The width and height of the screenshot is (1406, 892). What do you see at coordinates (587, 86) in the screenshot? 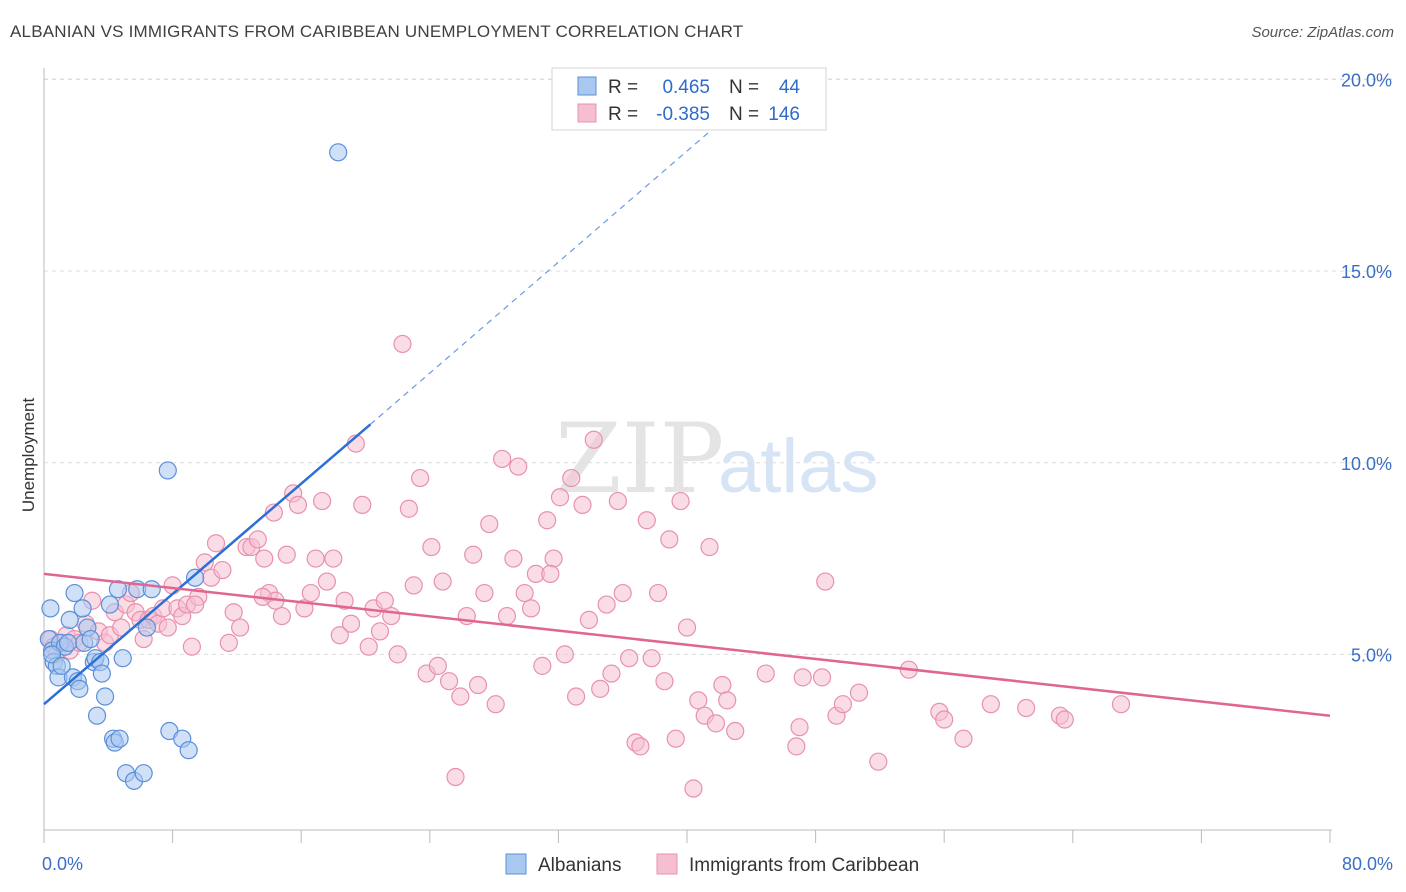
I see `legend-swatch-albanians` at bounding box center [587, 86].